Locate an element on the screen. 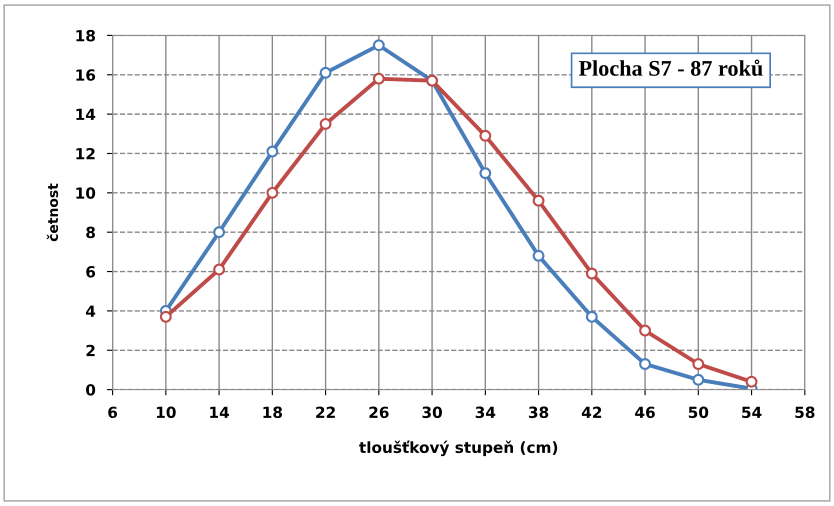 This screenshot has width=834, height=506. y-tick-label: 12 is located at coordinates (85, 154).